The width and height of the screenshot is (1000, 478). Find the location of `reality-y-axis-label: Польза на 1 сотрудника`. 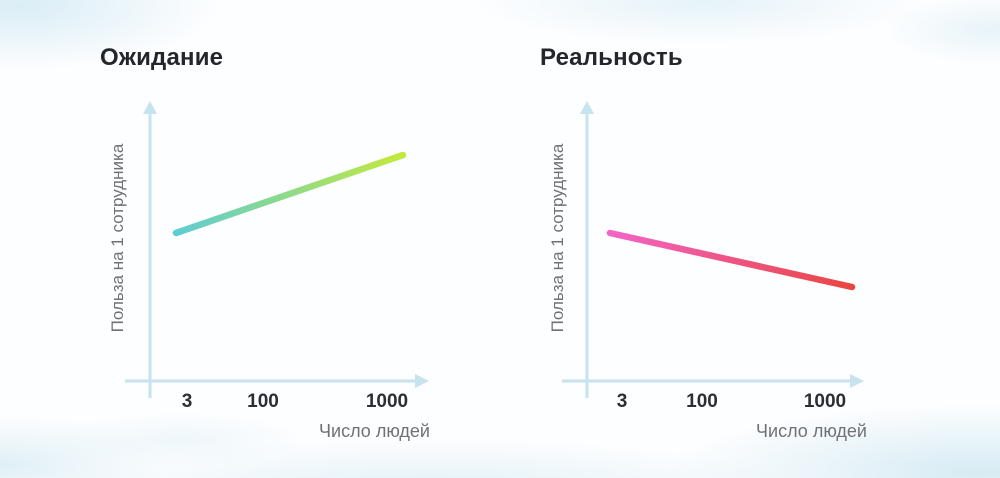

reality-y-axis-label: Польза на 1 сотрудника is located at coordinates (557, 238).